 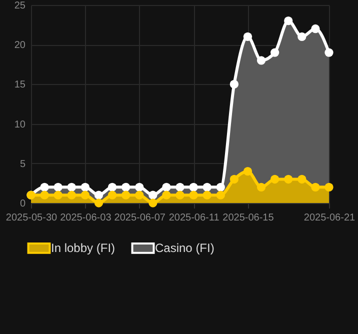 I want to click on legend-label: Casino (FI), so click(x=184, y=248).